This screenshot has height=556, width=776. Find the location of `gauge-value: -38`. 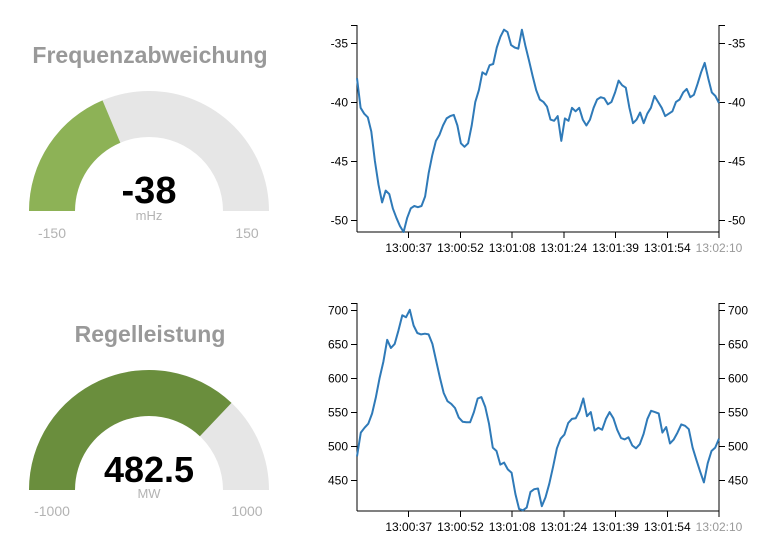

gauge-value: -38 is located at coordinates (149, 191).